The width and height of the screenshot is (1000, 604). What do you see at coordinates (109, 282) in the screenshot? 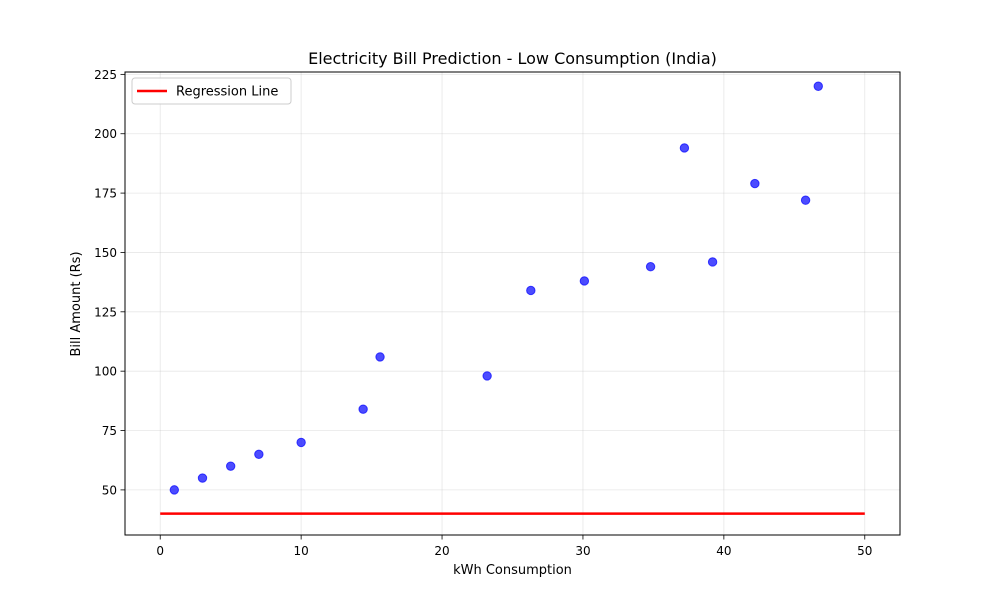
I see `y-axis-ticks: 50 75 100 125 150 175 200 225` at bounding box center [109, 282].